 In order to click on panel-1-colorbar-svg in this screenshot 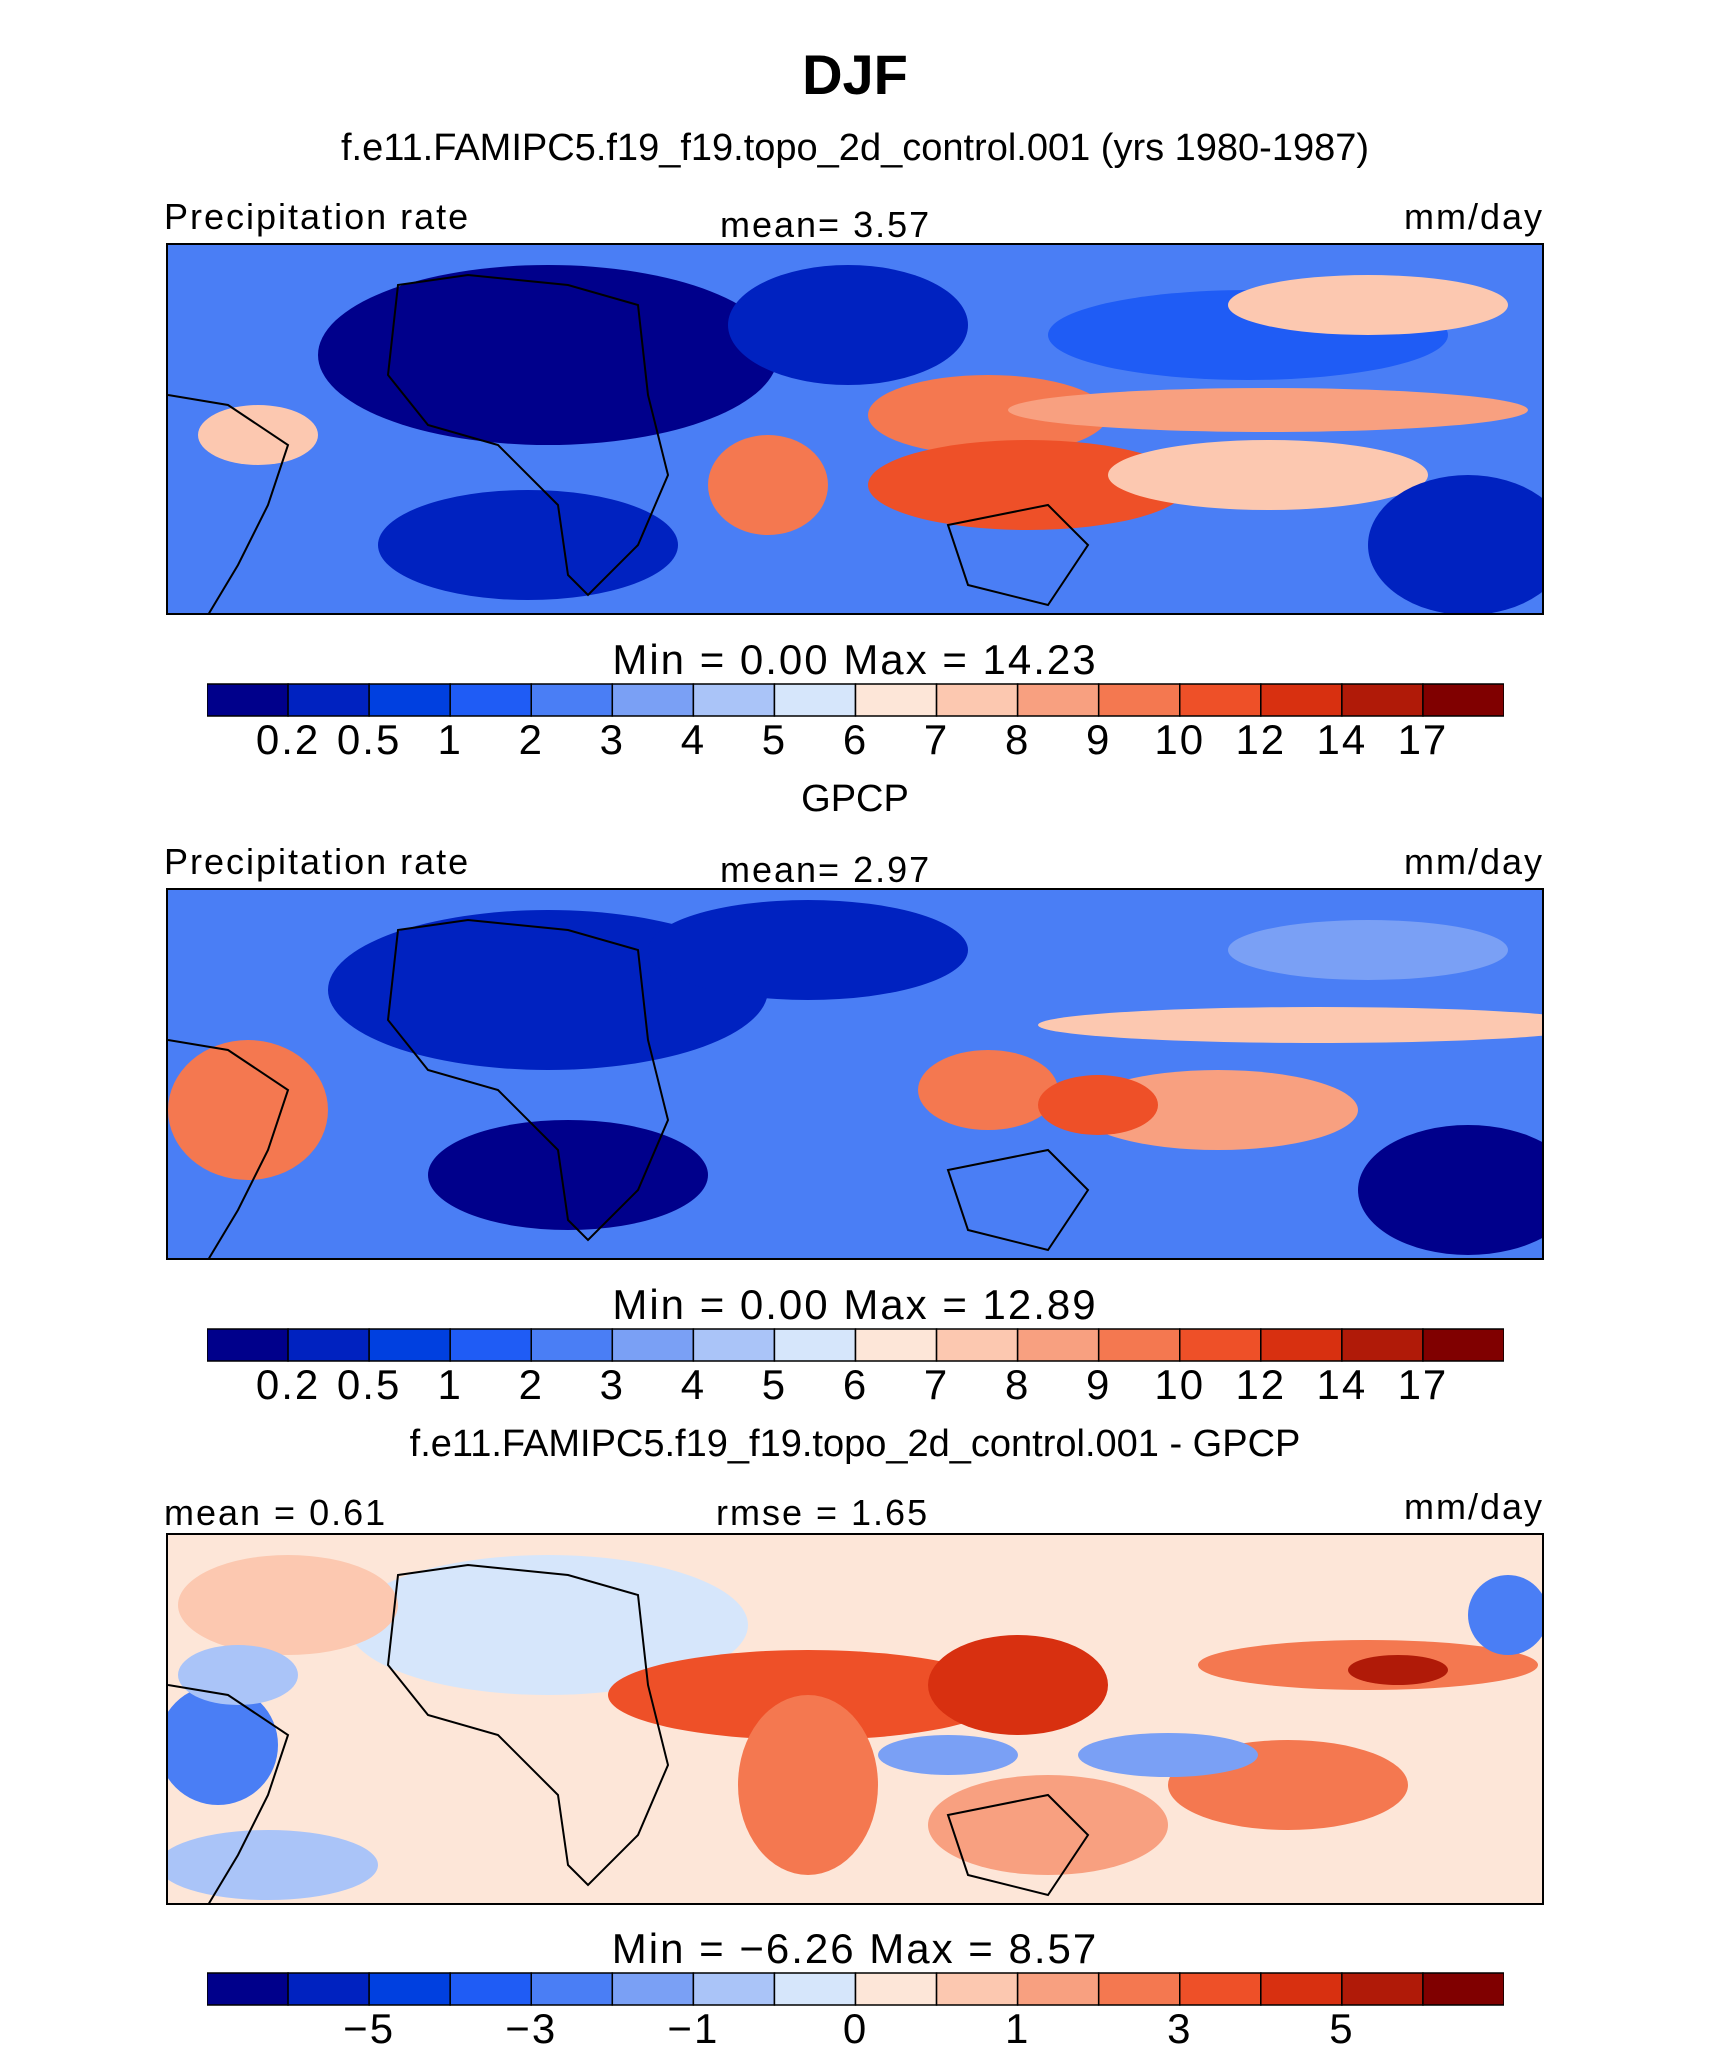, I will do `click(855, 700)`.